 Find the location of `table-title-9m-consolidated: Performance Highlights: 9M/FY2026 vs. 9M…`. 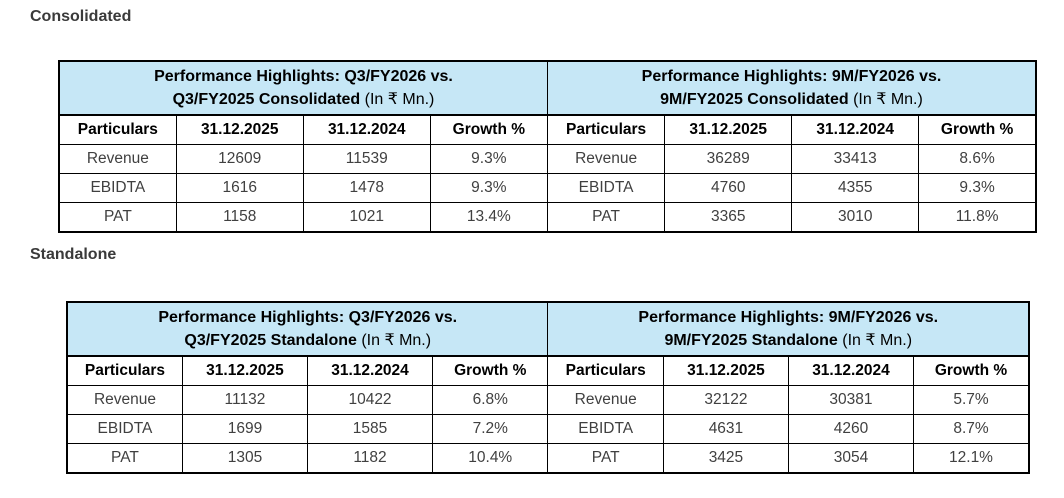

table-title-9m-consolidated: Performance Highlights: 9M/FY2026 vs. 9M… is located at coordinates (791, 88).